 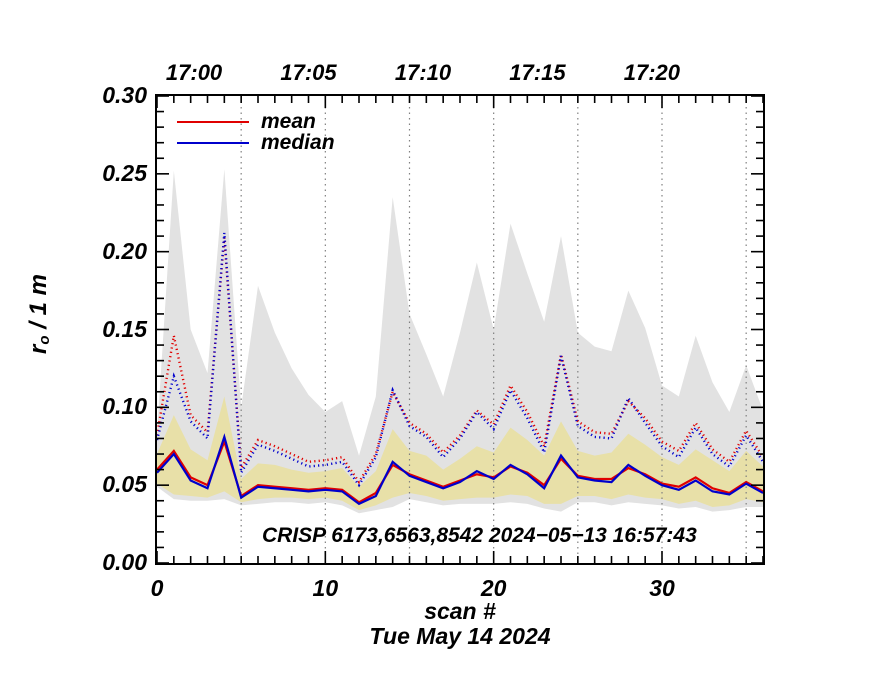 I want to click on x-axis-title: scan #, so click(x=460, y=611).